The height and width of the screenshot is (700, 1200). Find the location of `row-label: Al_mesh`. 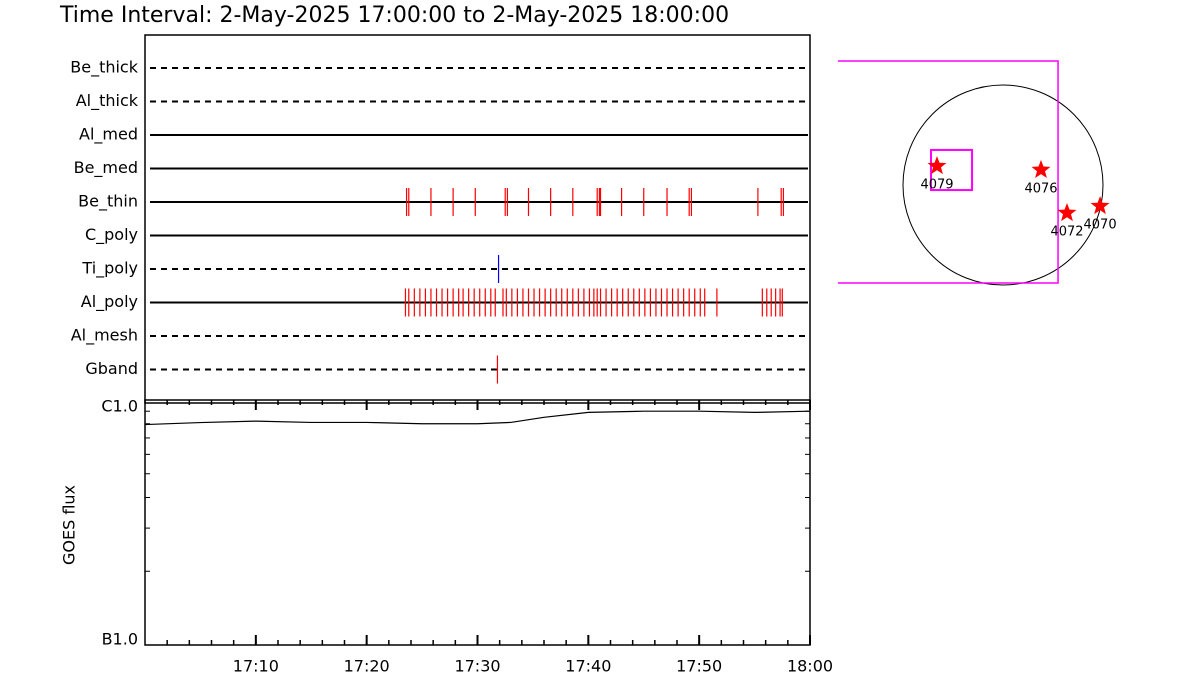

row-label: Al_mesh is located at coordinates (104, 336).